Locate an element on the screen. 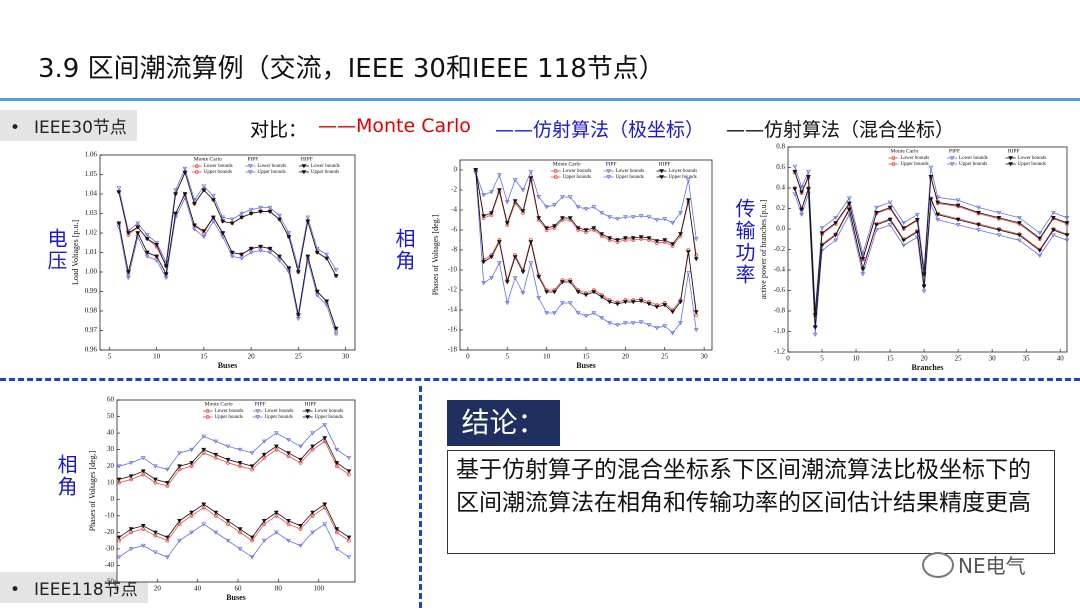 This screenshot has height=608, width=1080. legend-group: PIPF is located at coordinates (954, 151).